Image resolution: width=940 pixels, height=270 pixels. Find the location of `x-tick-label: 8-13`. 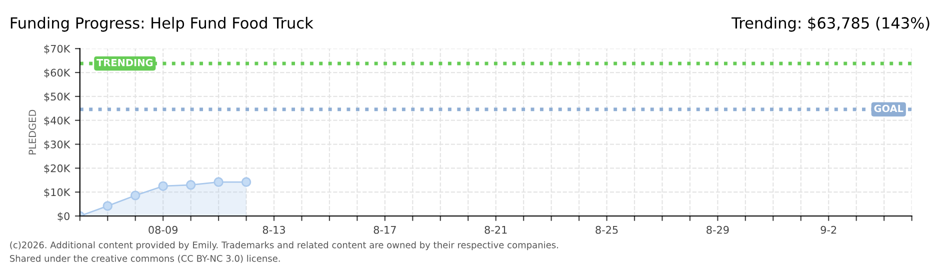

x-tick-label: 8-13 is located at coordinates (273, 230).